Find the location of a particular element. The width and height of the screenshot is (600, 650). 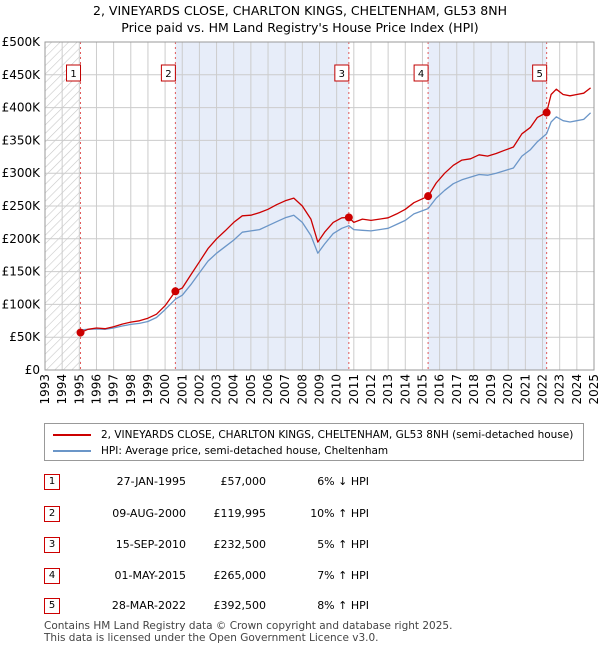

sale-hpi-diff: 7% ↑ HPI is located at coordinates (343, 575).